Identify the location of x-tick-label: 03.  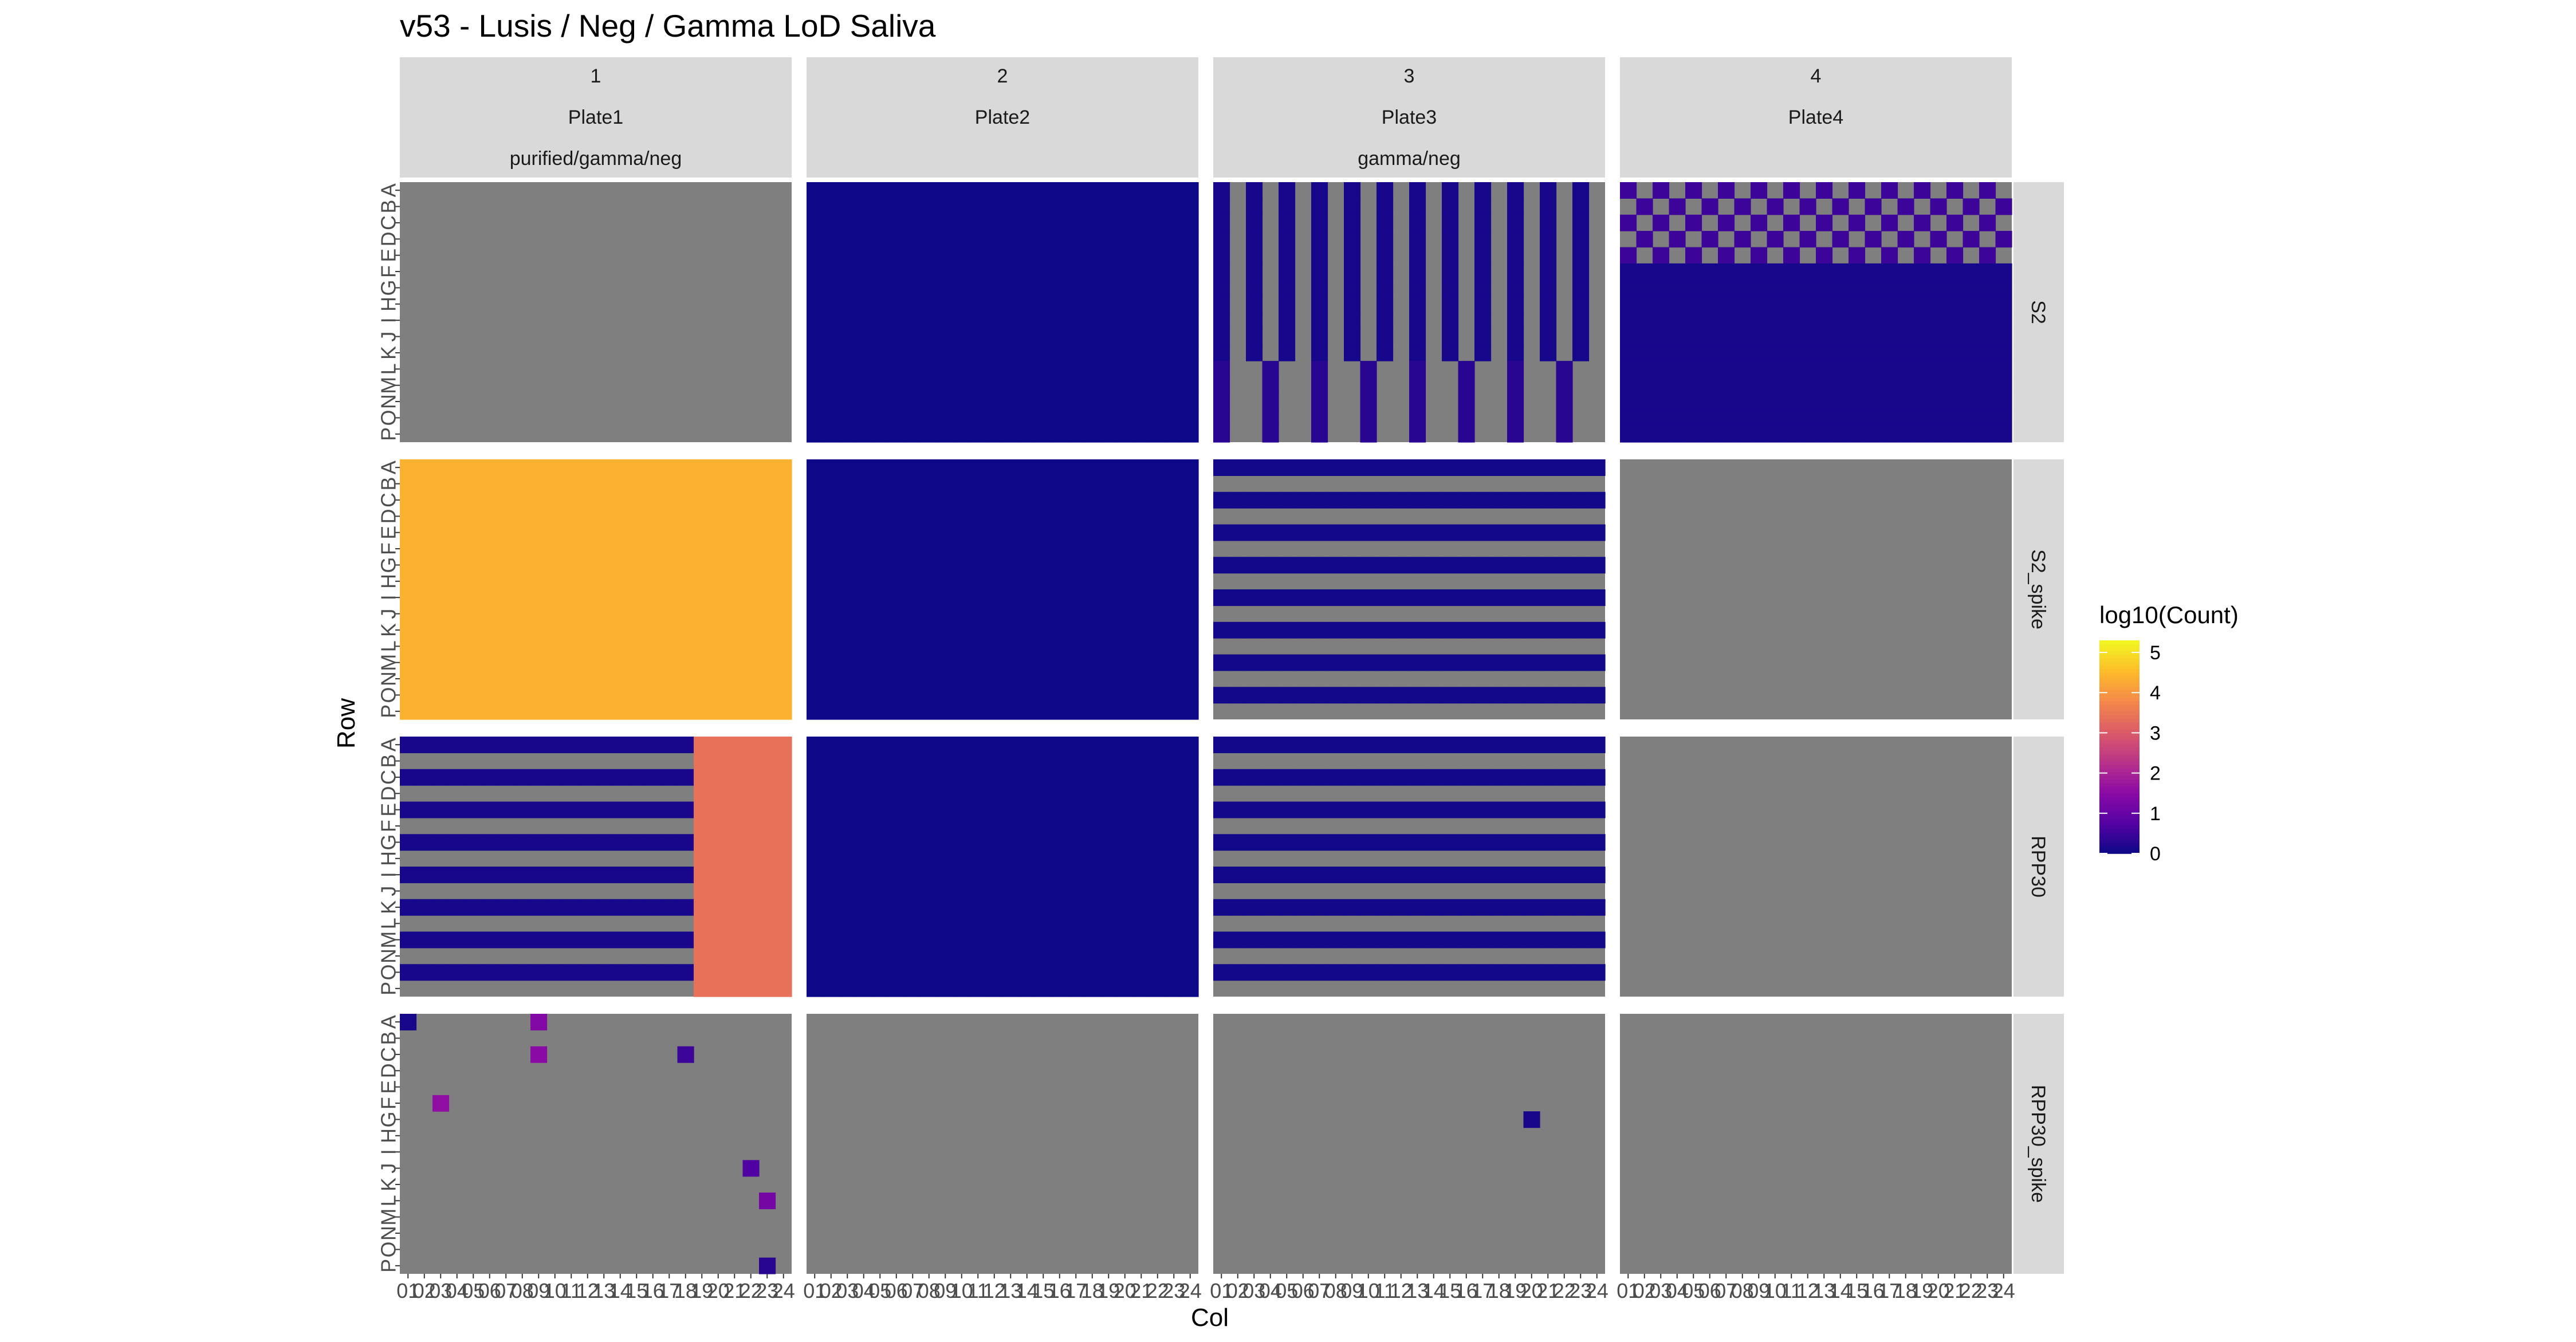
(440, 1291).